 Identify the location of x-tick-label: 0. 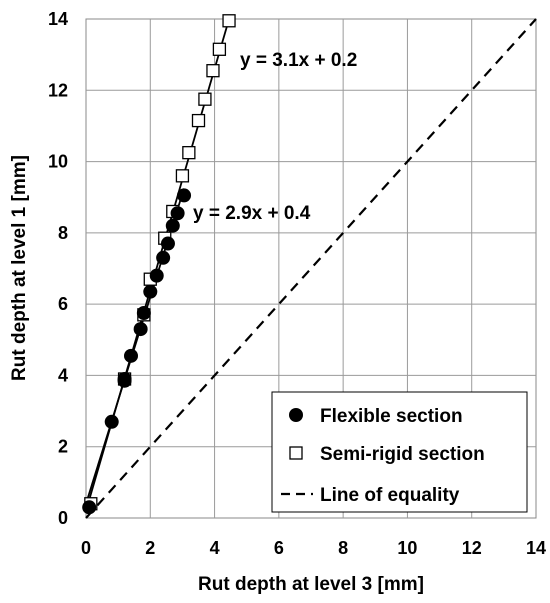
(86, 548).